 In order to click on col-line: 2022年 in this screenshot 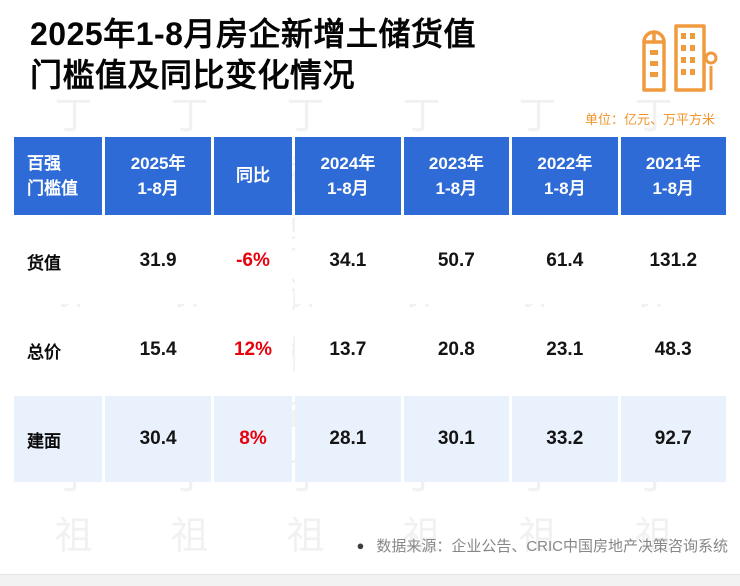, I will do `click(565, 163)`.